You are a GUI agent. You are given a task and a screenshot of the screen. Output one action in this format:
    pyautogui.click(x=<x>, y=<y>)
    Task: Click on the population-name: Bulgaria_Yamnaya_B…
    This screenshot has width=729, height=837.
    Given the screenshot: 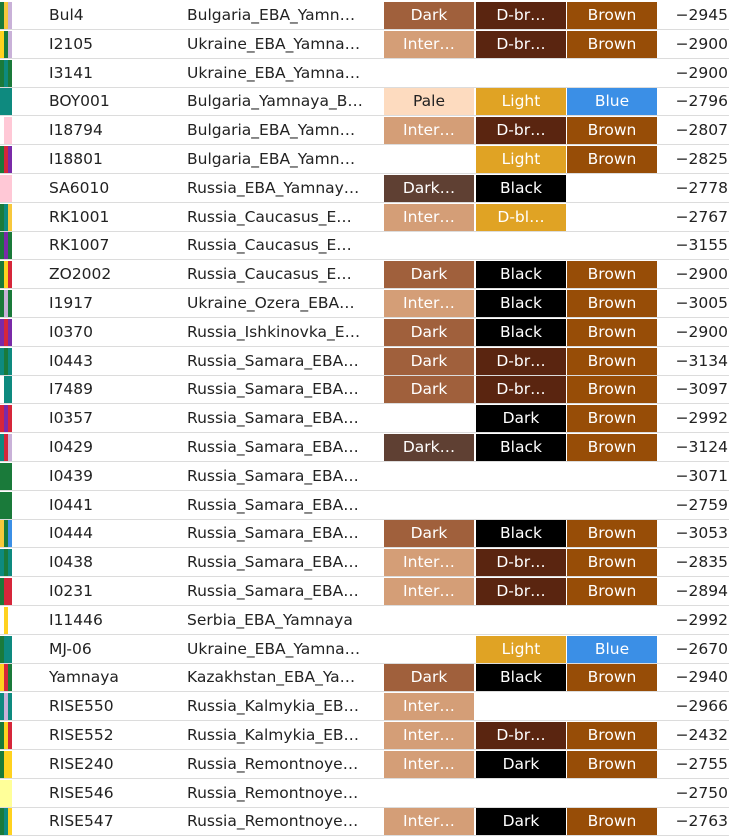 What is the action you would take?
    pyautogui.click(x=275, y=101)
    